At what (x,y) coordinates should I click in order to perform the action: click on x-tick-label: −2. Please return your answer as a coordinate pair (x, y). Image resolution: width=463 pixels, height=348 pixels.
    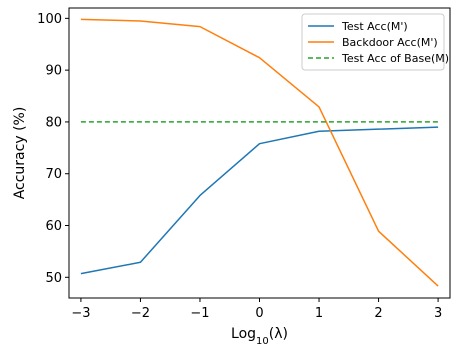
    Looking at the image, I should click on (140, 313).